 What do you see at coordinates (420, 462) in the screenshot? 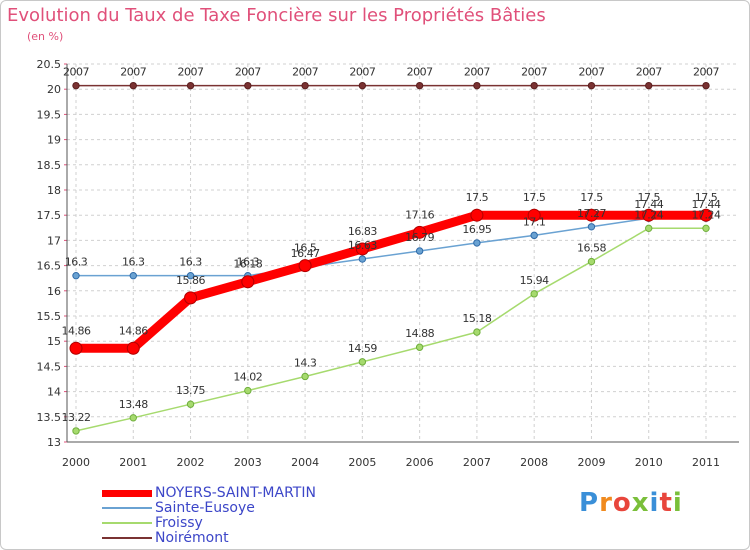
I see `x-tick-label: 2006` at bounding box center [420, 462].